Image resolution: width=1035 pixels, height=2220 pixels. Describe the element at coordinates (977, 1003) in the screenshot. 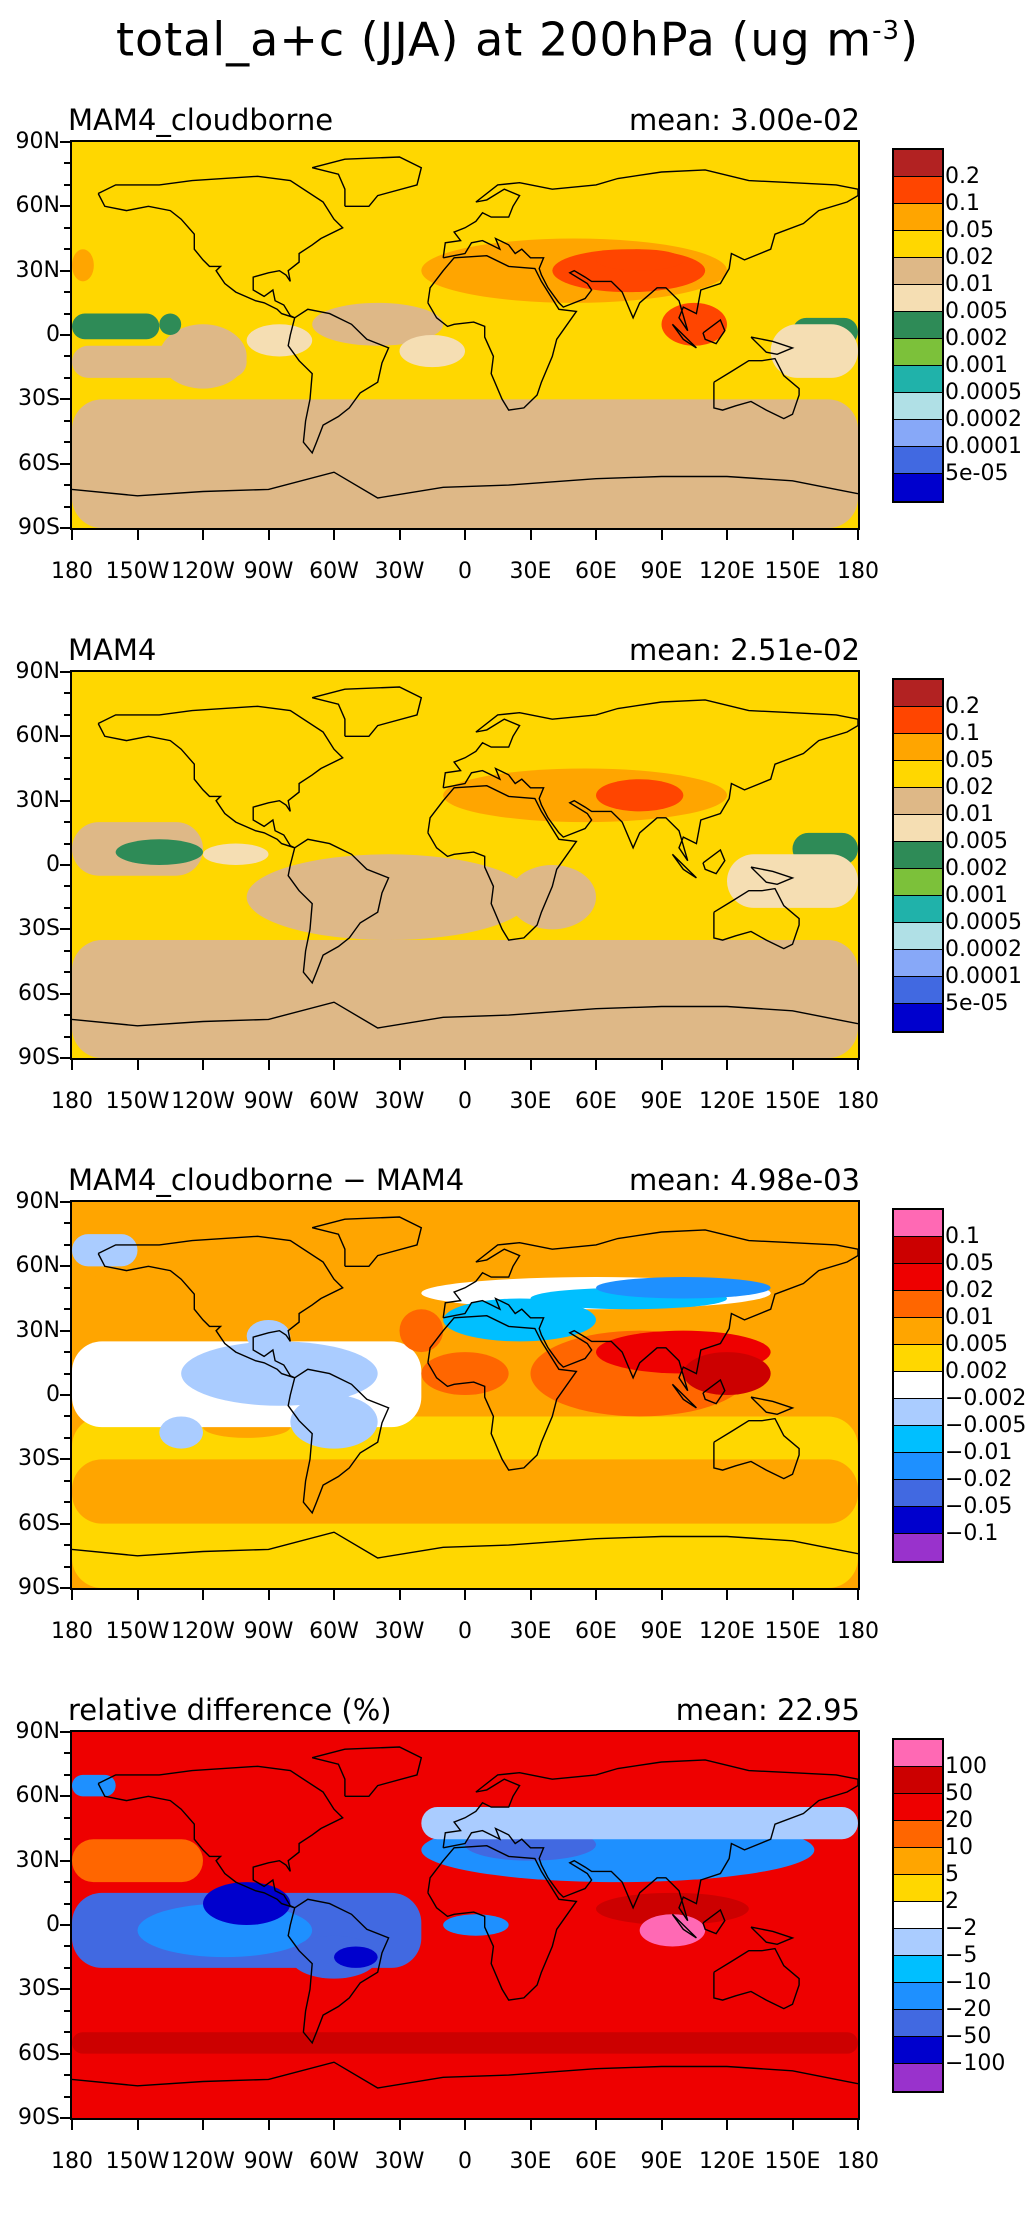

I see `colorbar-label: 5e-05` at that location.